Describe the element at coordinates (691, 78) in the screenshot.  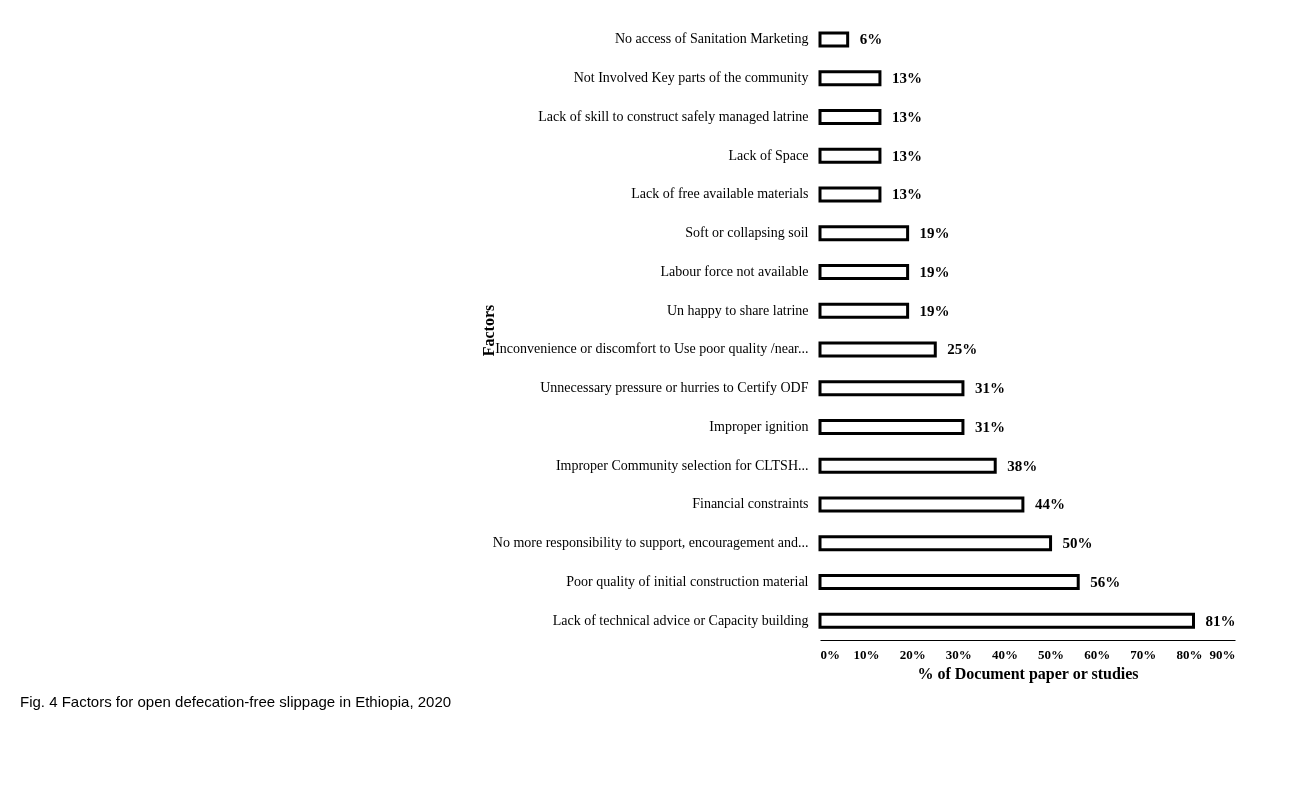
I see `y-tick-label: Not Involved Key parts of the community` at that location.